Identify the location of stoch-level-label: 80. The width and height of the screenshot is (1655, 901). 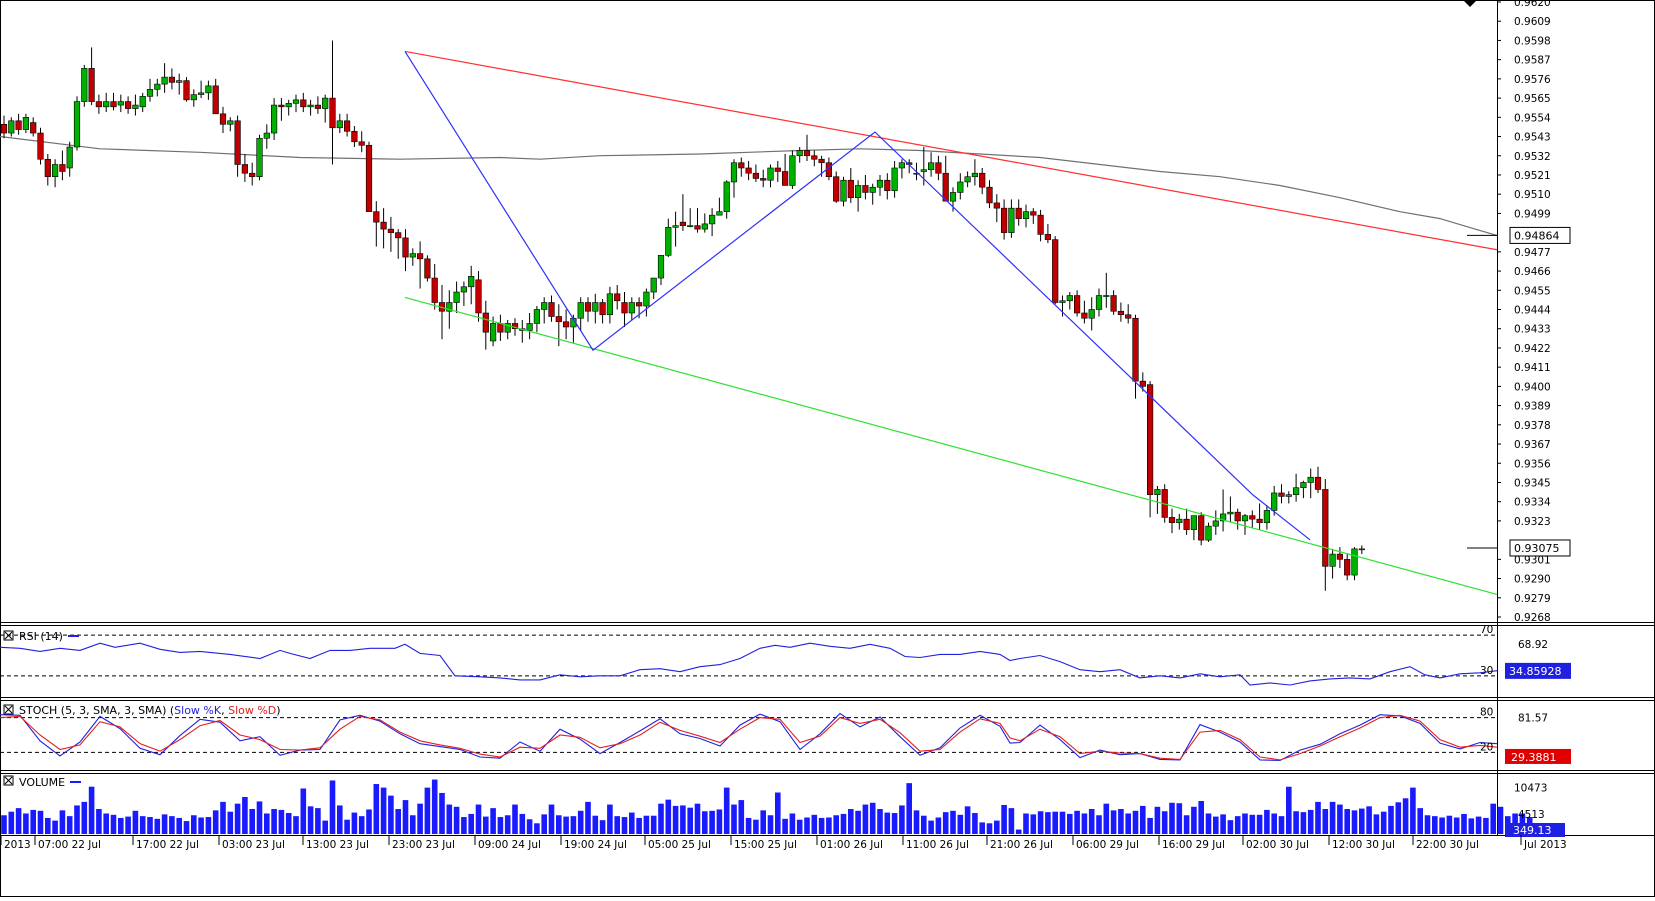
(1486, 713).